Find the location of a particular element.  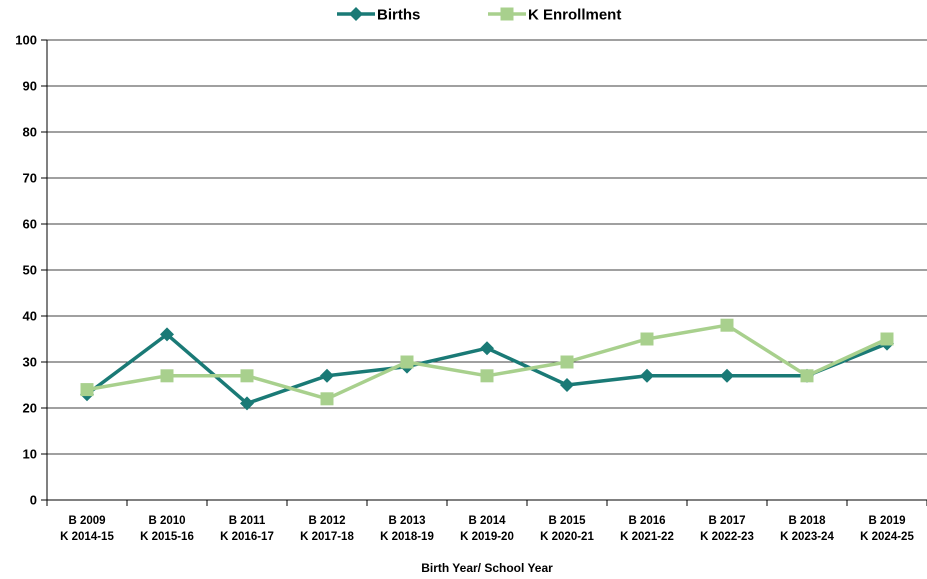

y-tick-label: 20 is located at coordinates (30, 408).